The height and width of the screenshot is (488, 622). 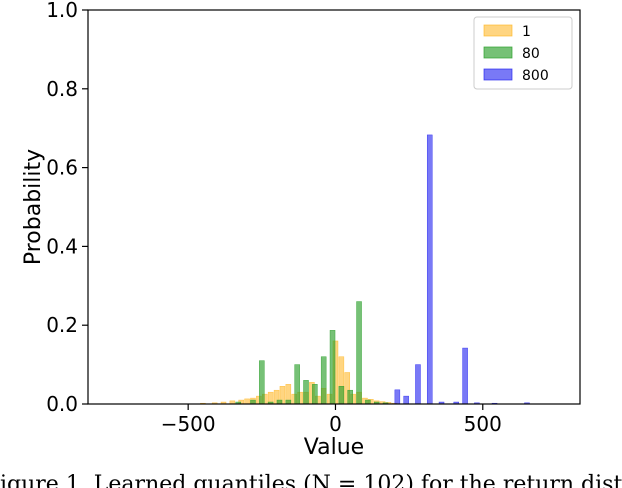 What do you see at coordinates (62, 246) in the screenshot?
I see `y-tick-label: 0.4` at bounding box center [62, 246].